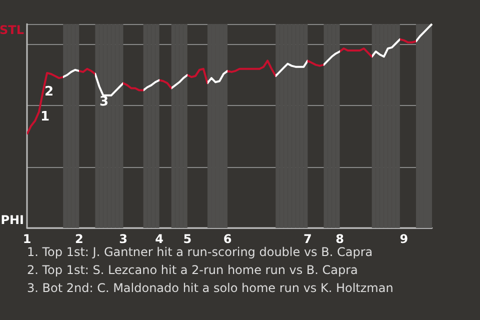 This screenshot has height=320, width=480. Describe the element at coordinates (308, 239) in the screenshot. I see `x-tick-label: 7` at that location.